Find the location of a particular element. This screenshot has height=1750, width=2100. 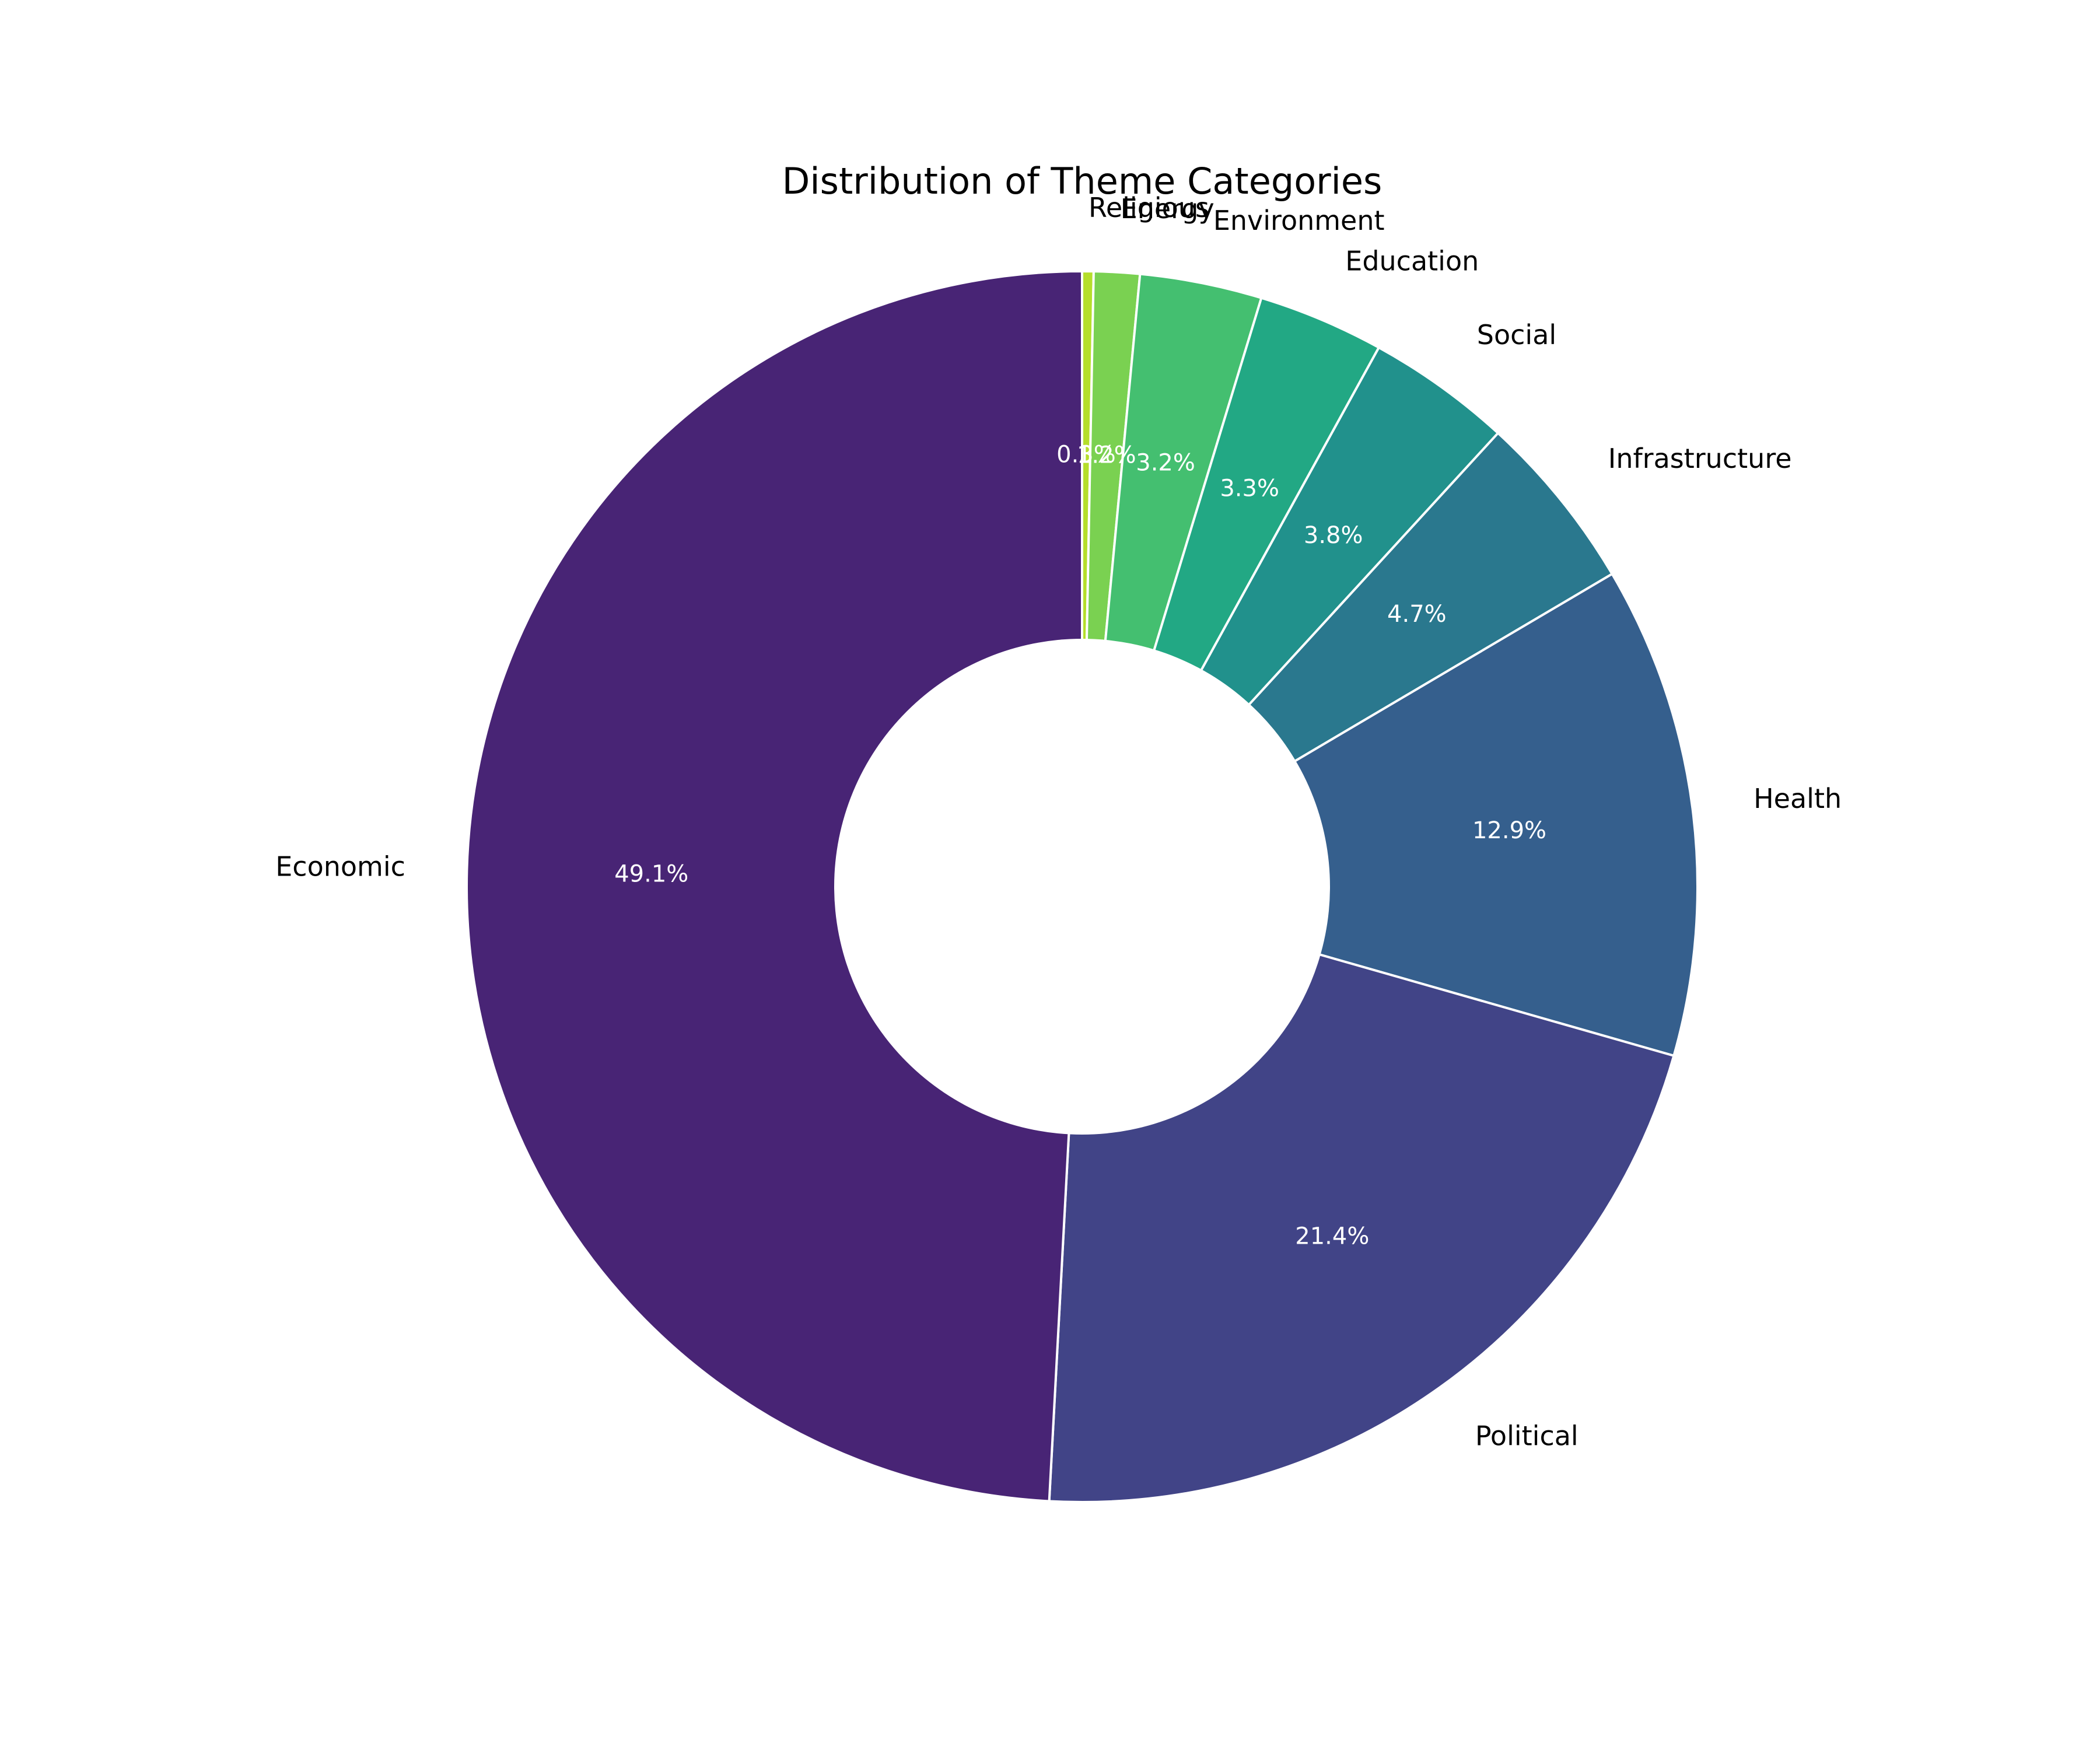

slice-label-health: Health is located at coordinates (1798, 799).